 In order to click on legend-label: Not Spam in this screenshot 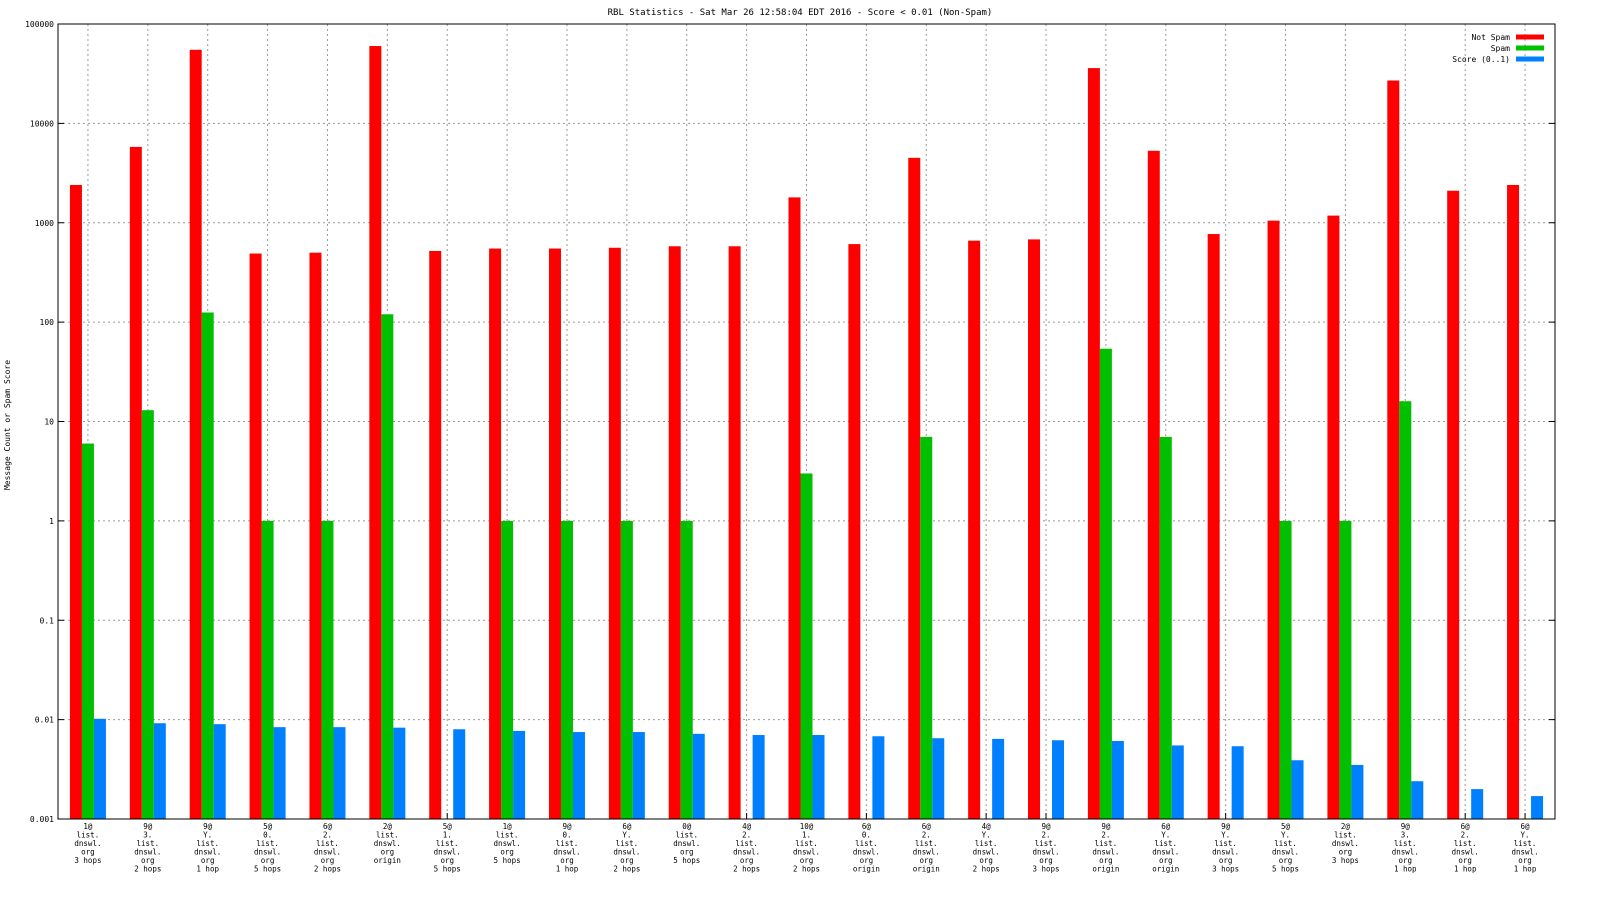, I will do `click(1490, 37)`.